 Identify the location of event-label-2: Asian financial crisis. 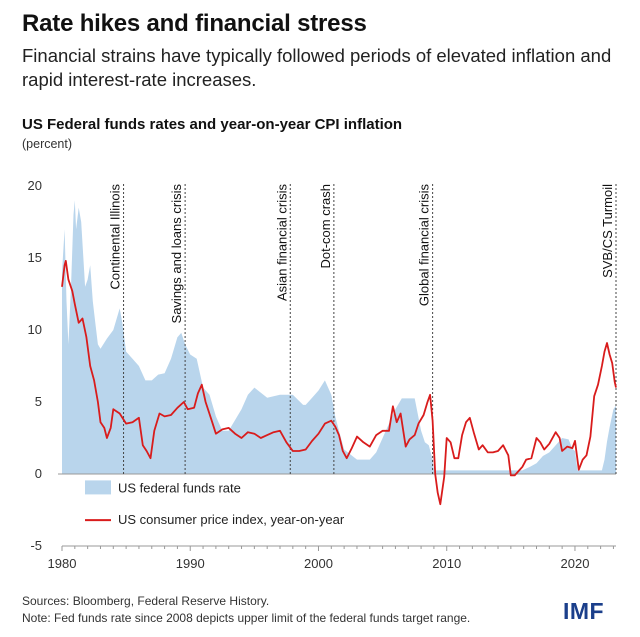
(281, 243).